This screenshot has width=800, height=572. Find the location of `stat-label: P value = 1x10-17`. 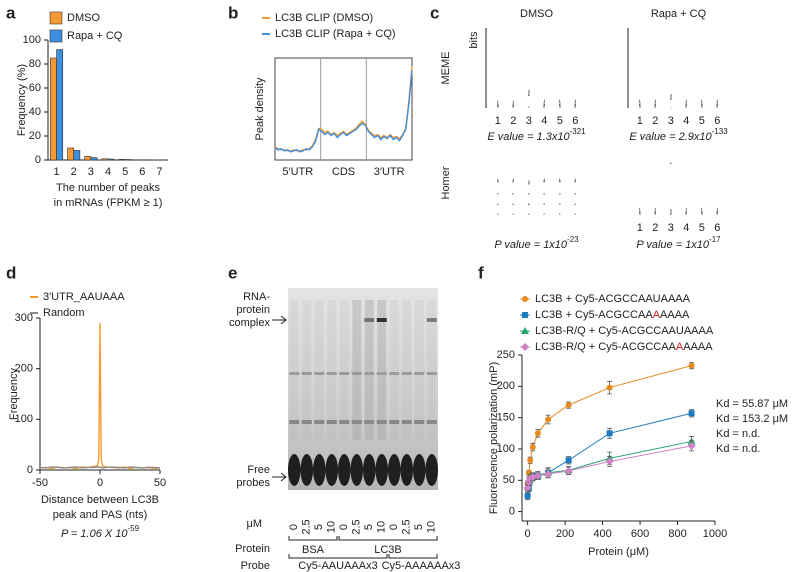

stat-label: P value = 1x10-17 is located at coordinates (678, 243).